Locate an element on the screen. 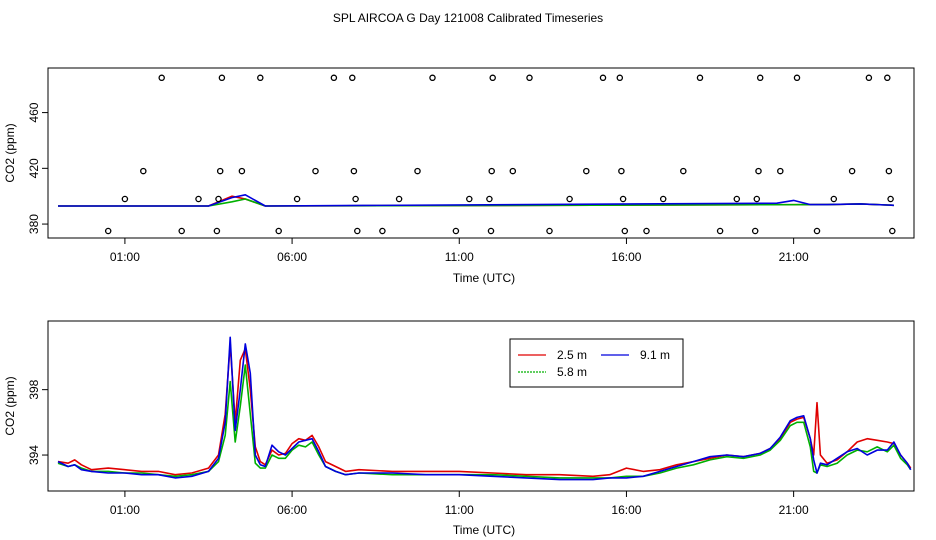 This screenshot has height=540, width=936. top-y-axis: 380 420 460 is located at coordinates (37, 168).